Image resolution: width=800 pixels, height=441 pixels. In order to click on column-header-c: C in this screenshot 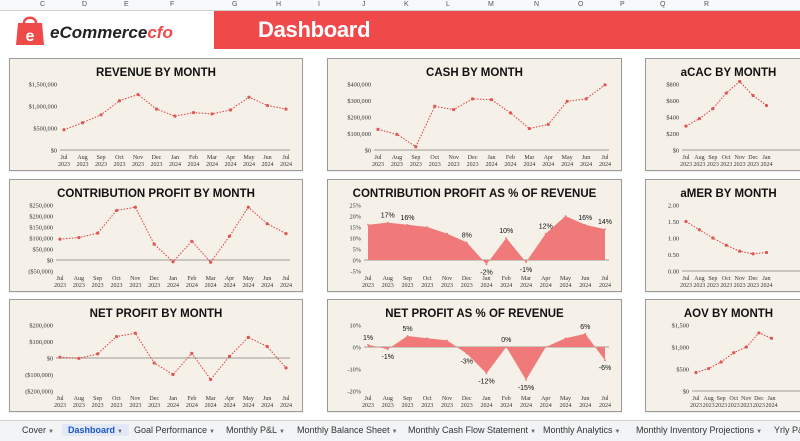, I will do `click(43, 4)`.